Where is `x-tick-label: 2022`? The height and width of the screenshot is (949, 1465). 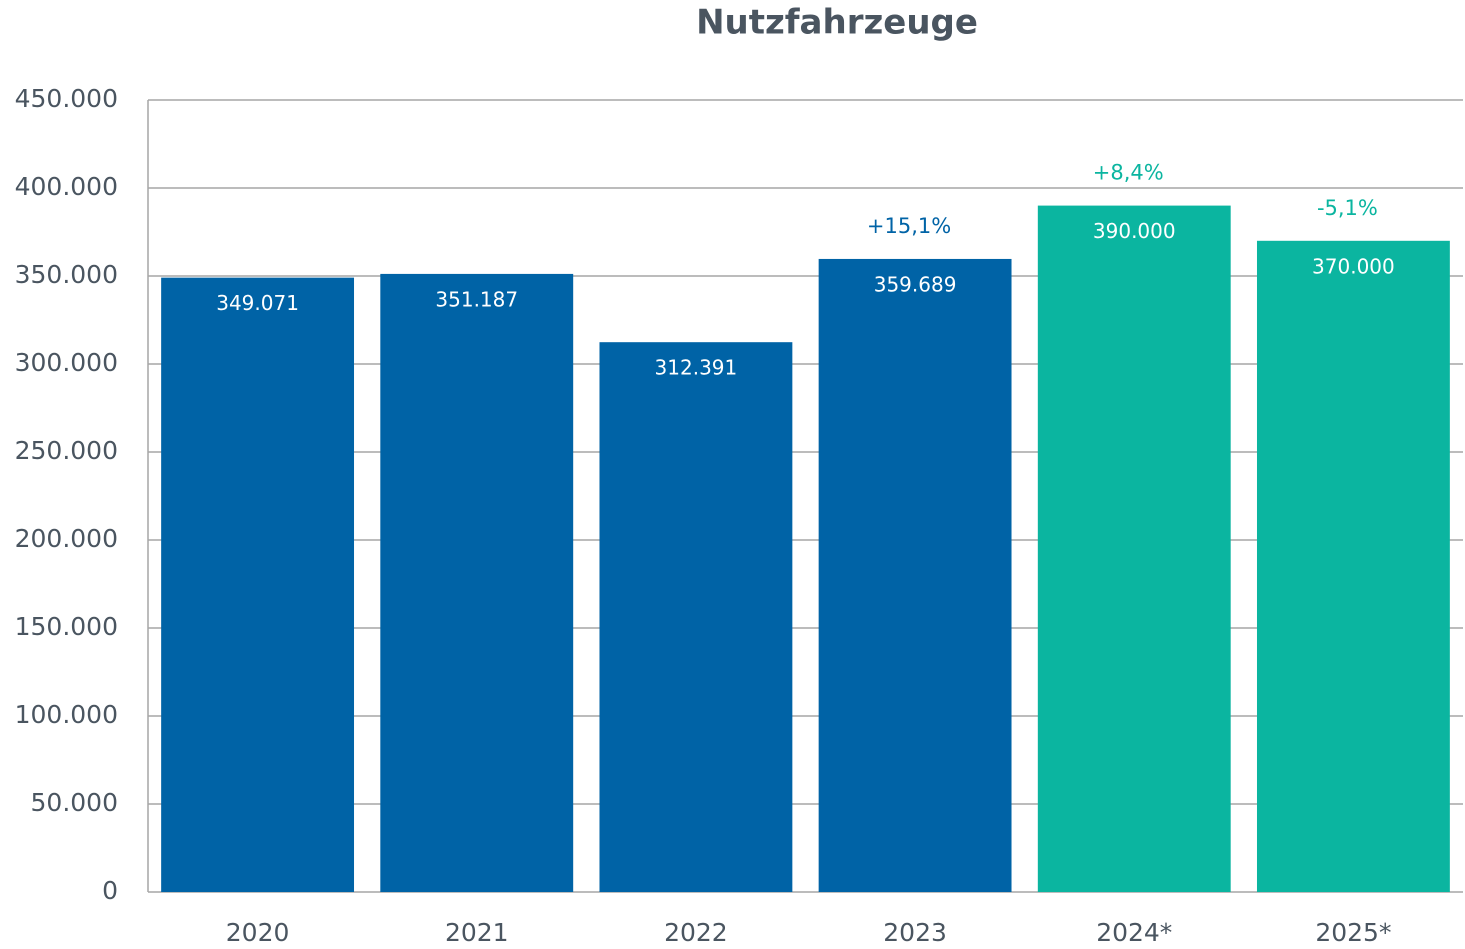
x-tick-label: 2022 is located at coordinates (696, 932).